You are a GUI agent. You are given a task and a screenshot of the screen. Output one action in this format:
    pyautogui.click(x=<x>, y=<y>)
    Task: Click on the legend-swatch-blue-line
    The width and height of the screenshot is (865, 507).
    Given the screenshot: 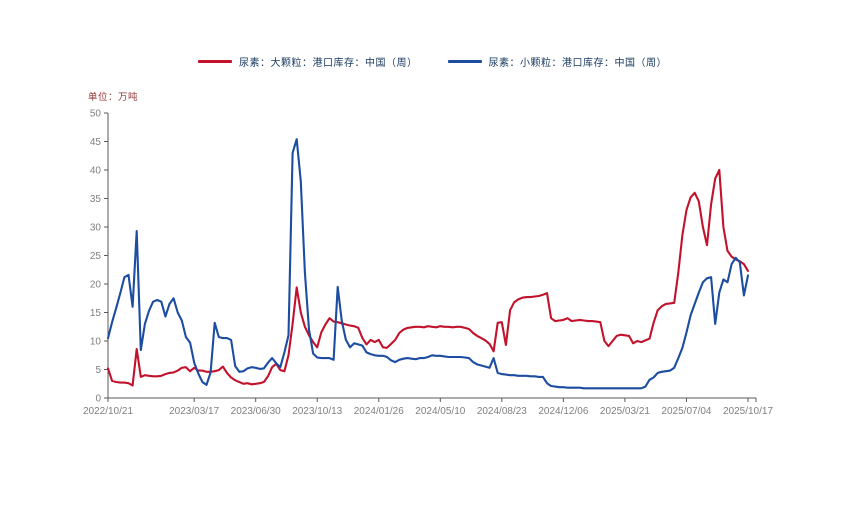 What is the action you would take?
    pyautogui.click(x=464, y=61)
    